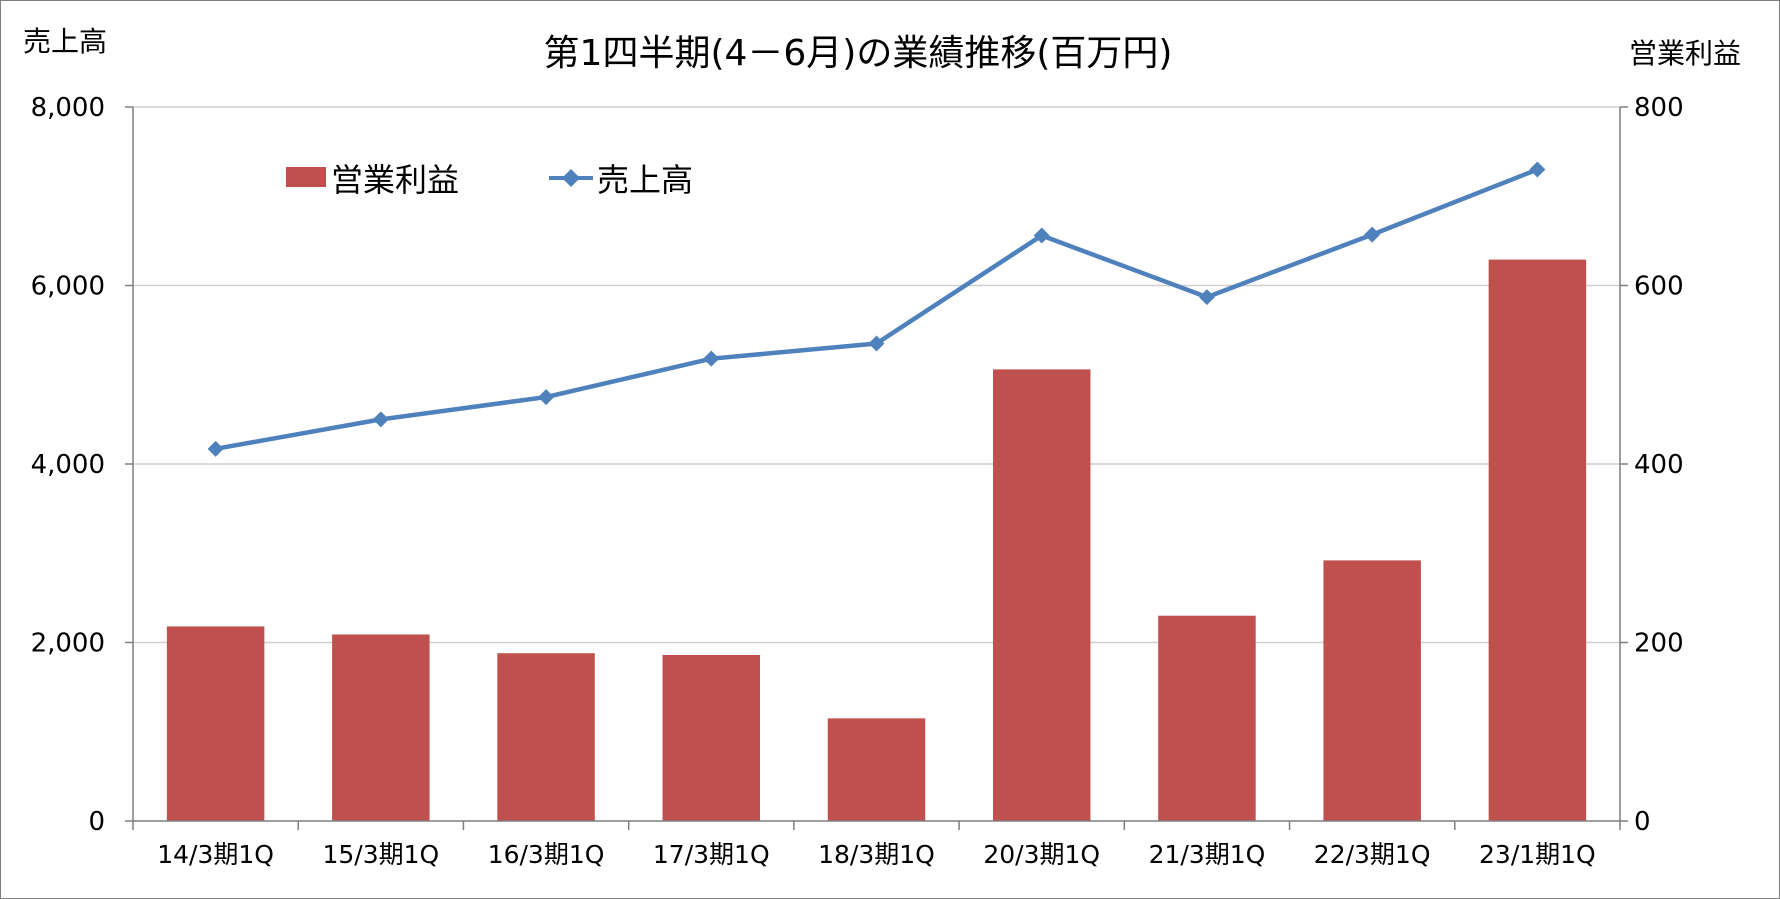 The height and width of the screenshot is (899, 1780). I want to click on chart-title: 第1四半期(4－6月)の業績推移(百万円), so click(858, 53).